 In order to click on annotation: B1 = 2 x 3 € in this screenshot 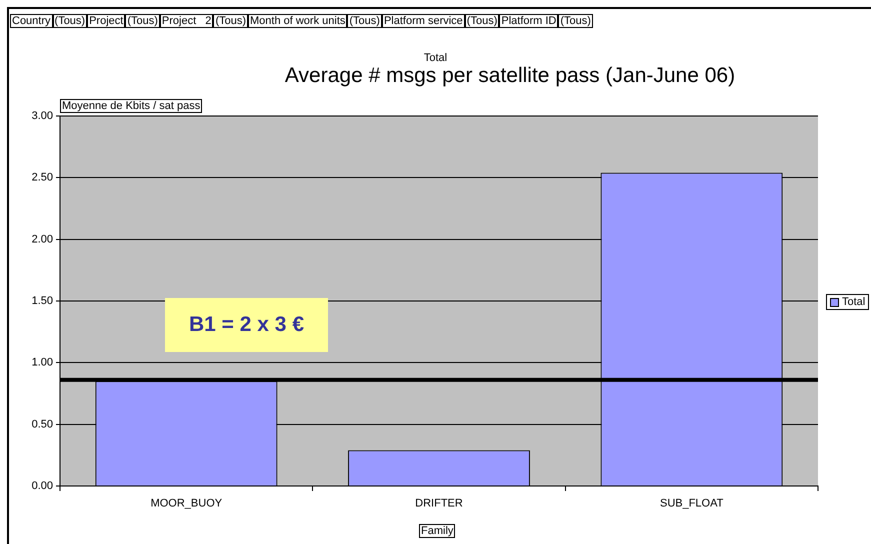, I will do `click(246, 325)`.